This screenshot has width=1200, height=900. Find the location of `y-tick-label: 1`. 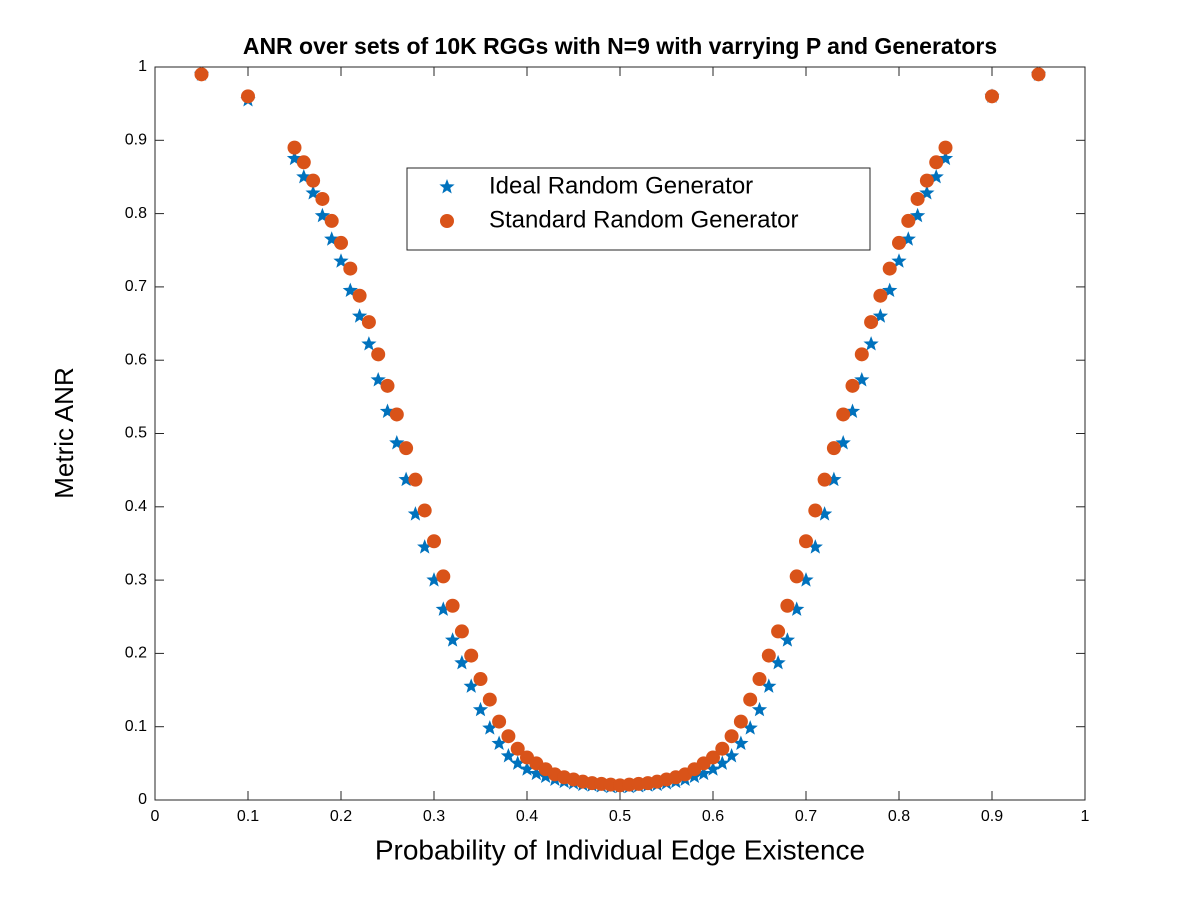

y-tick-label: 1 is located at coordinates (142, 66).